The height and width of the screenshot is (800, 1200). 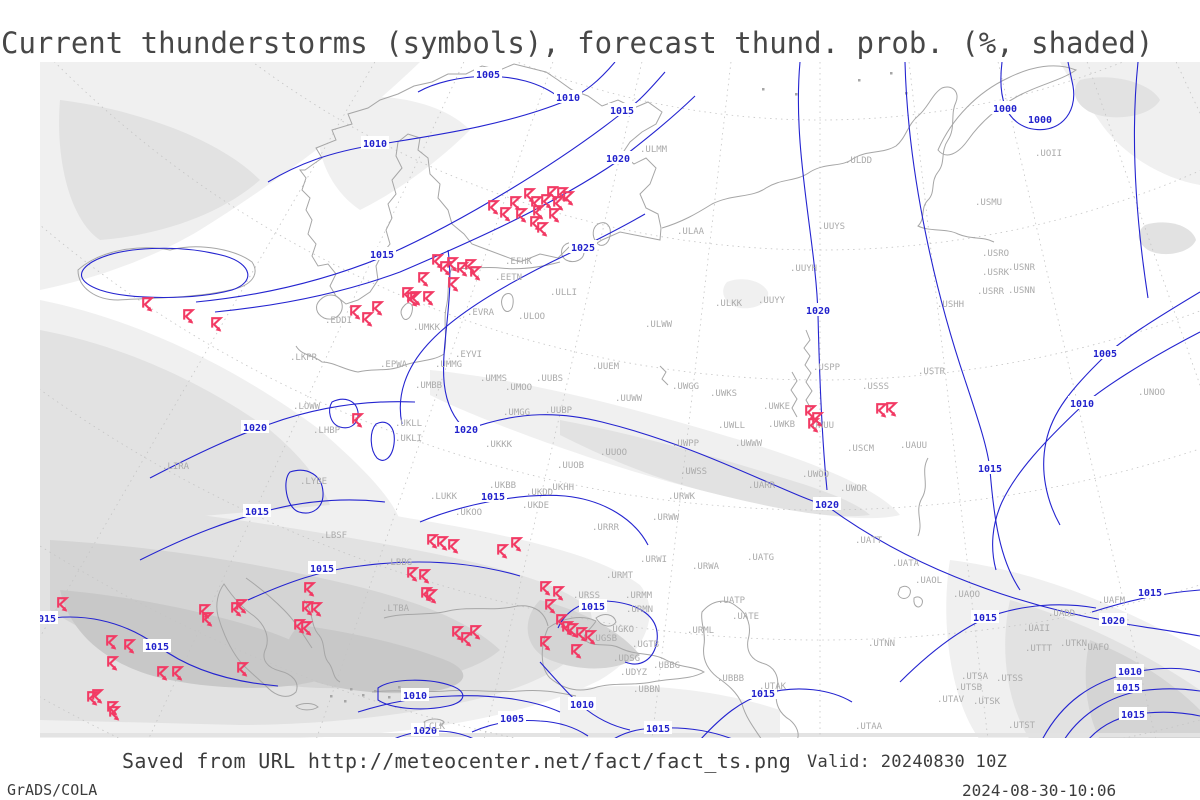 What do you see at coordinates (645, 645) in the screenshot?
I see `station-code-label: .UGTB` at bounding box center [645, 645].